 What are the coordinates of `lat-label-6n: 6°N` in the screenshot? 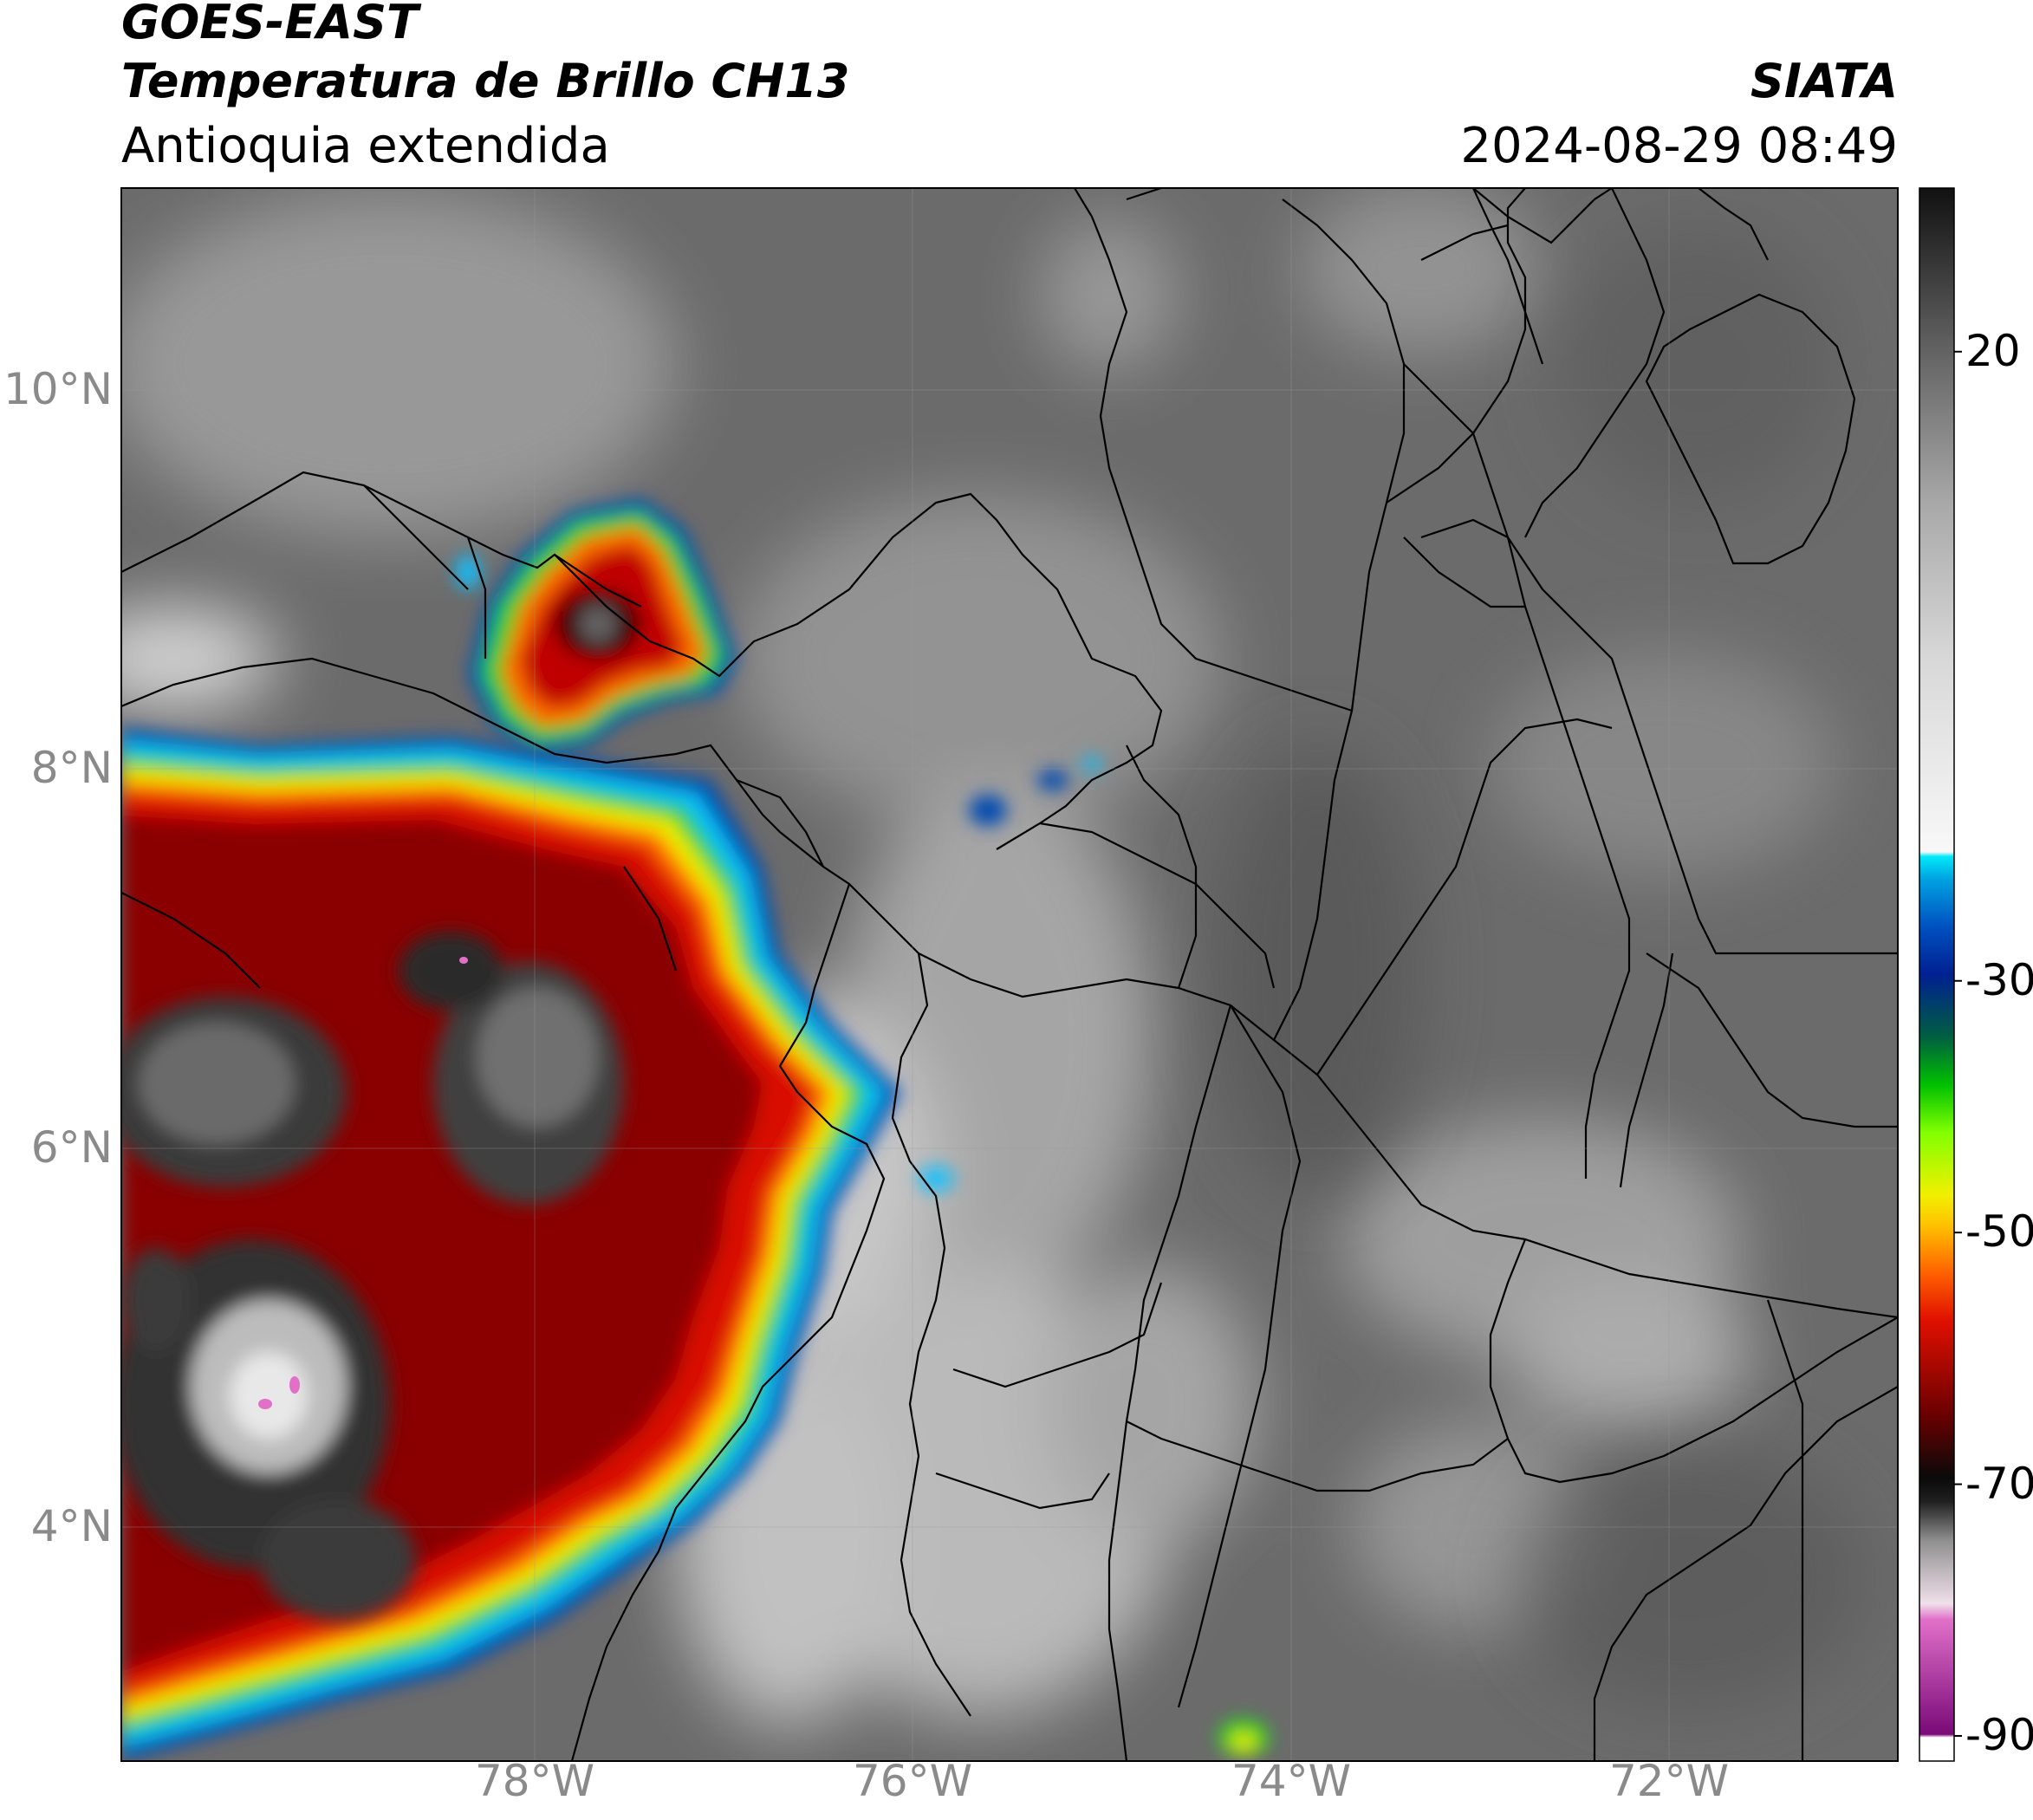 It's located at (71, 1147).